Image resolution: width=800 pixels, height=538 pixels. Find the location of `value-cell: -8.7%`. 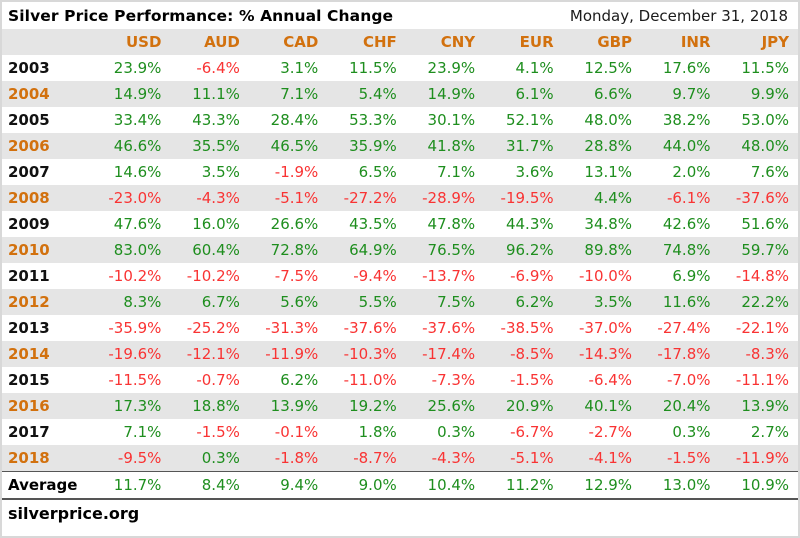

value-cell: -8.7% is located at coordinates (375, 458).